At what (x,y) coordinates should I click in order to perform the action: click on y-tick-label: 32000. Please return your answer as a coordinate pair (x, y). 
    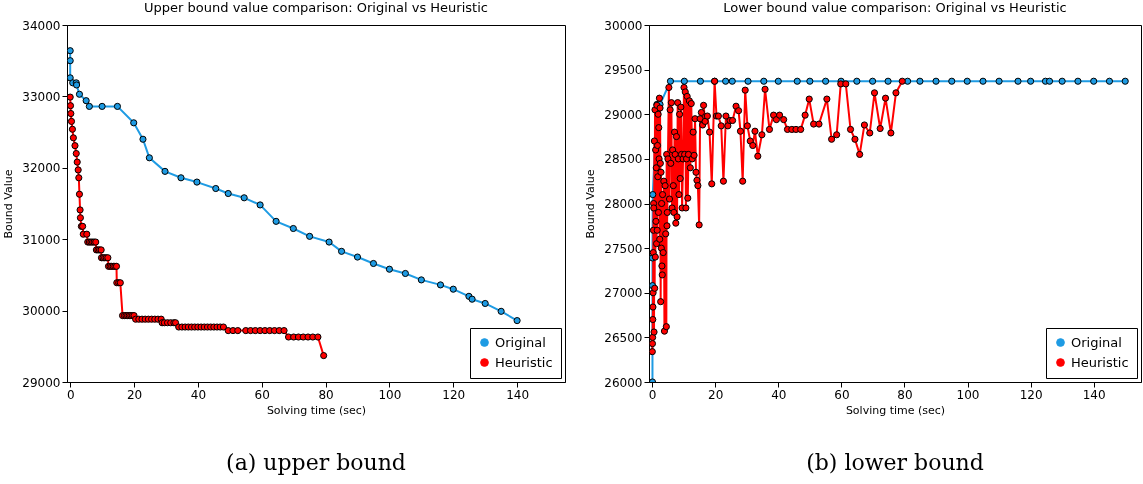
    Looking at the image, I should click on (41, 168).